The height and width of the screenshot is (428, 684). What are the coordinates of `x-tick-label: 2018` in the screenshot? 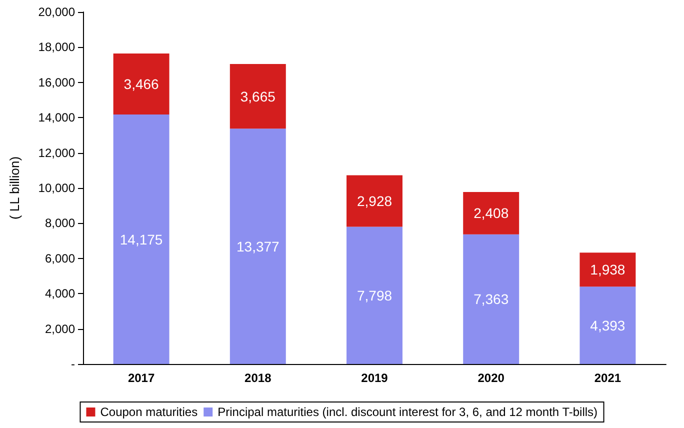 It's located at (258, 378).